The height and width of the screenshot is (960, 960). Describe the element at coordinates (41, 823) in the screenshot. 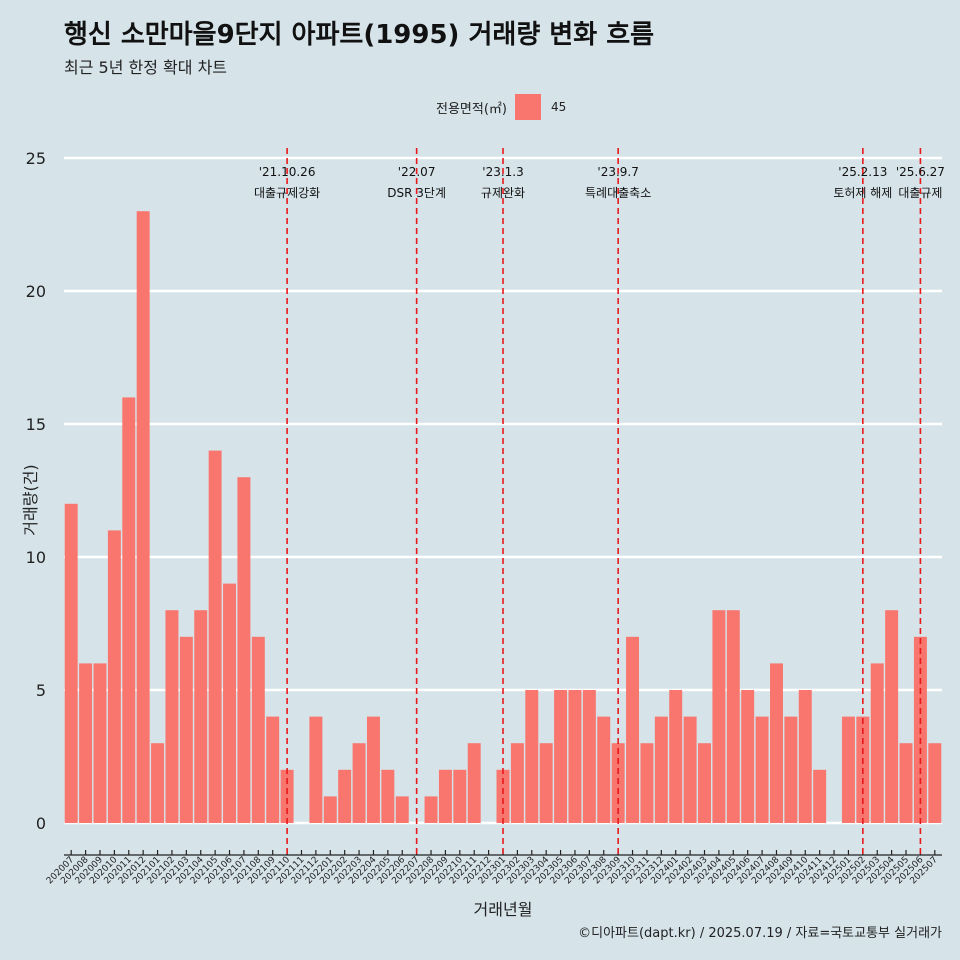

I see `y-tick-label: 0` at that location.